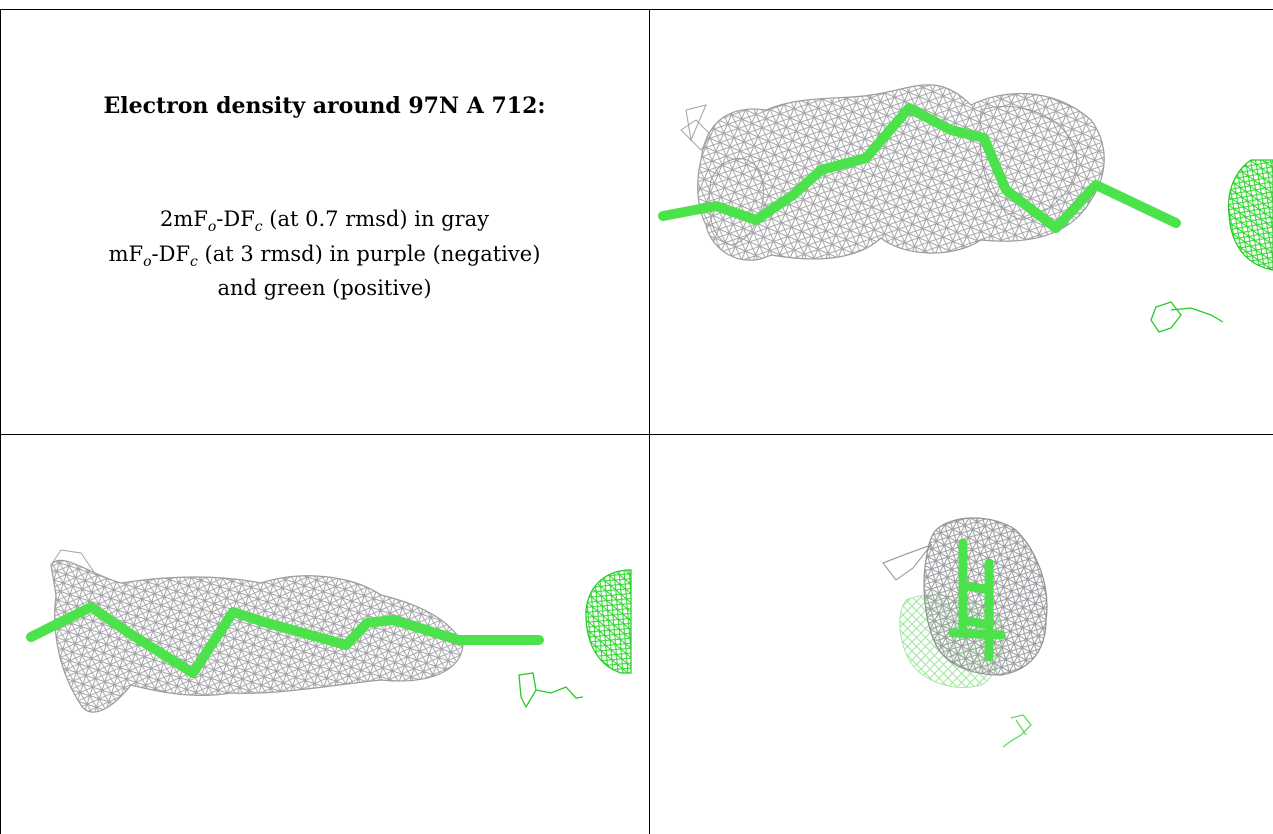 The width and height of the screenshot is (1273, 834). What do you see at coordinates (649, 421) in the screenshot?
I see `center-divider` at bounding box center [649, 421].